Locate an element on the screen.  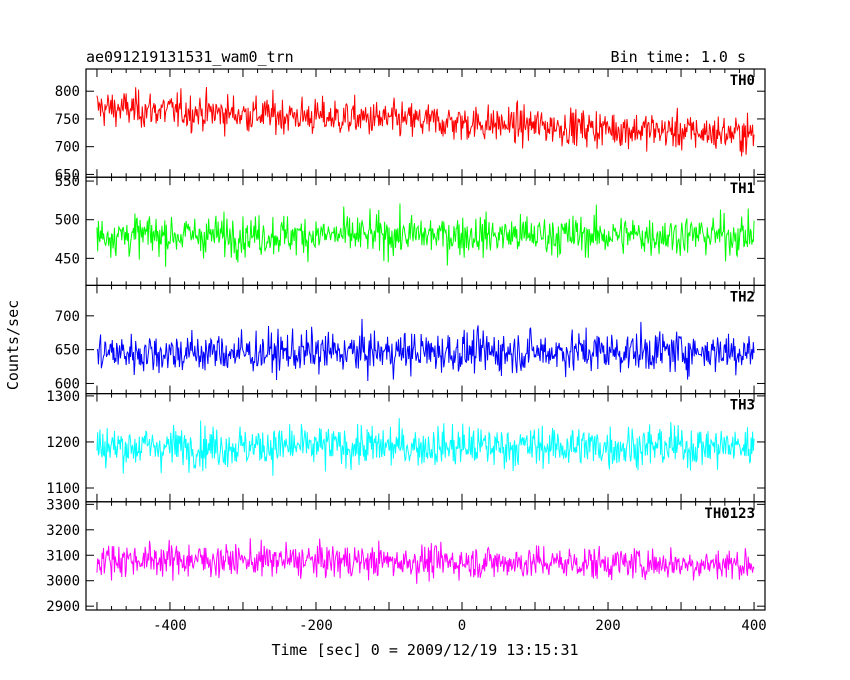
x-axis-label: Time [sec] 0 = 2009/12/19 13:15:31 is located at coordinates (424, 650).